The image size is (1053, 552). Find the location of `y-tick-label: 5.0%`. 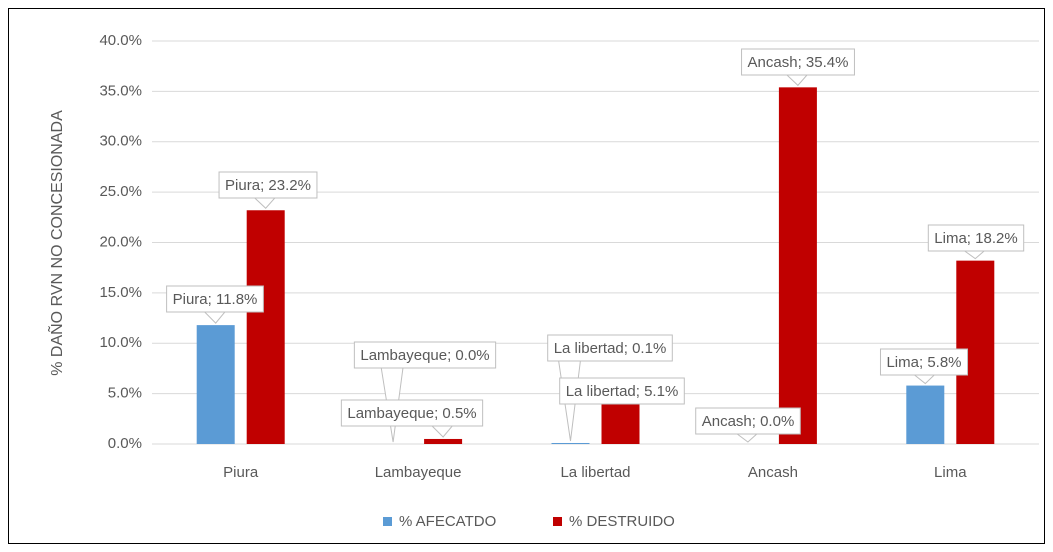

y-tick-label: 5.0% is located at coordinates (125, 393).